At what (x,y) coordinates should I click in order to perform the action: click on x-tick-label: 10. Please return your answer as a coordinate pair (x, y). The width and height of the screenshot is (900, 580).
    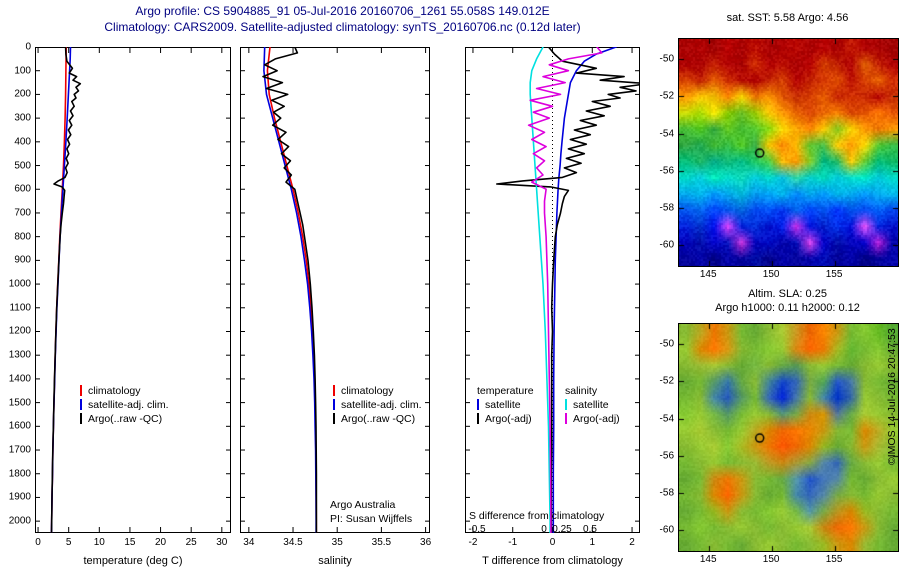
    Looking at the image, I should click on (99, 542).